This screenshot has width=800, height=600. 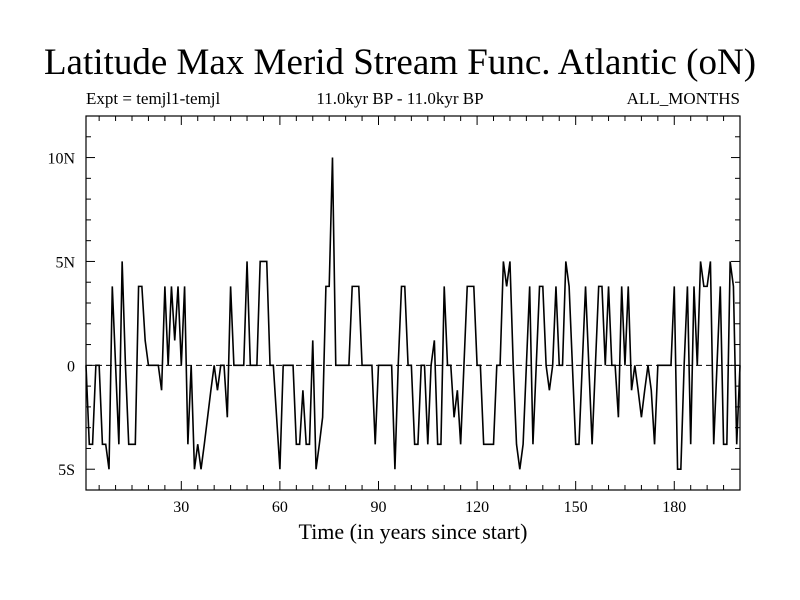 What do you see at coordinates (61, 159) in the screenshot?
I see `y-tick-label: 10N` at bounding box center [61, 159].